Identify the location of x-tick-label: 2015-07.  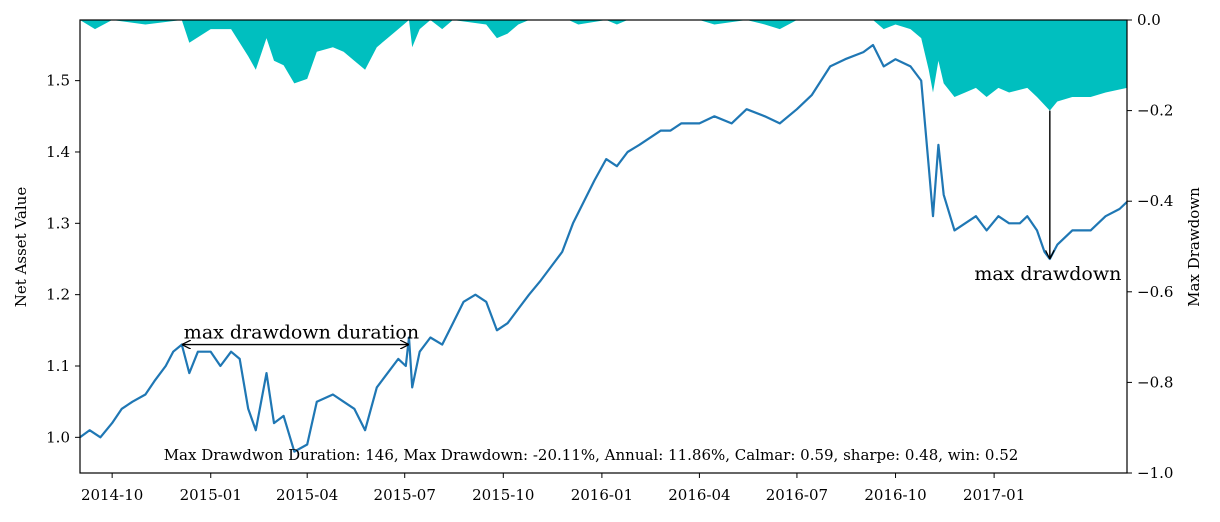
(405, 495).